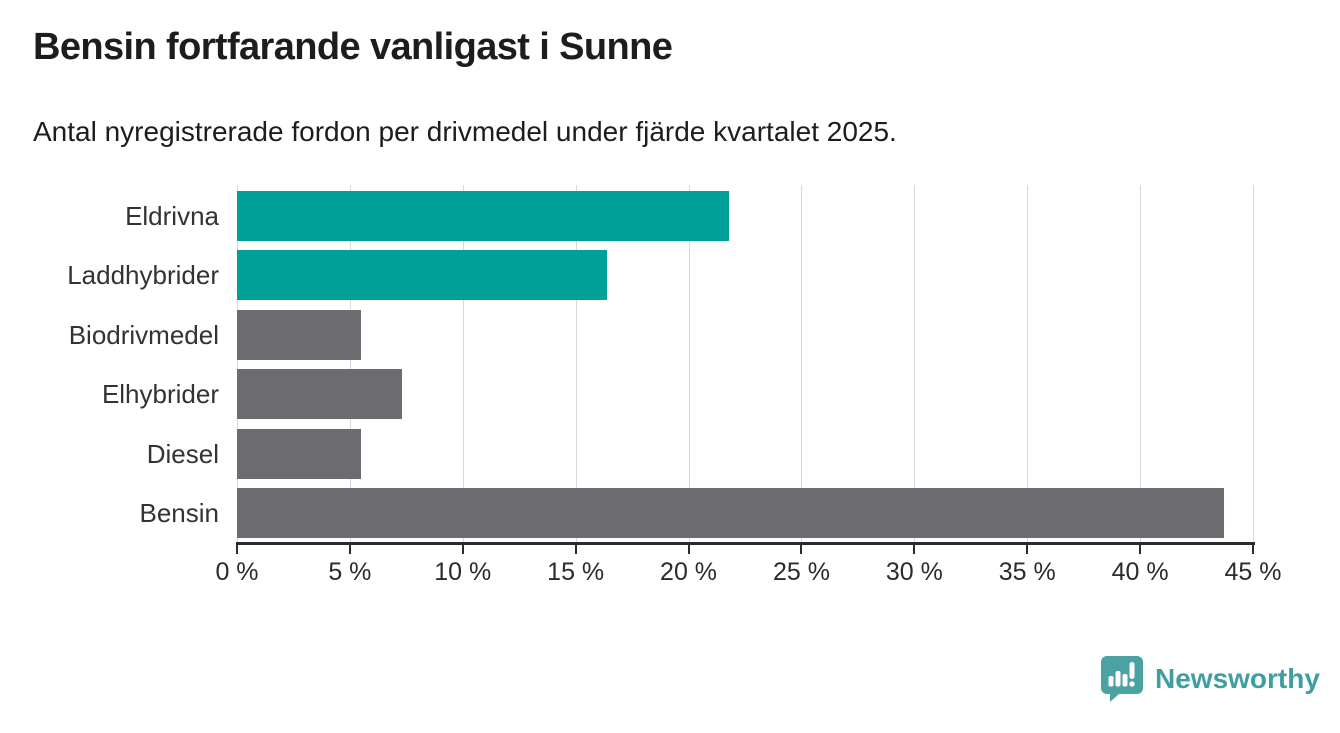 The width and height of the screenshot is (1340, 733). Describe the element at coordinates (576, 572) in the screenshot. I see `axis-tick-label: 15 %` at that location.